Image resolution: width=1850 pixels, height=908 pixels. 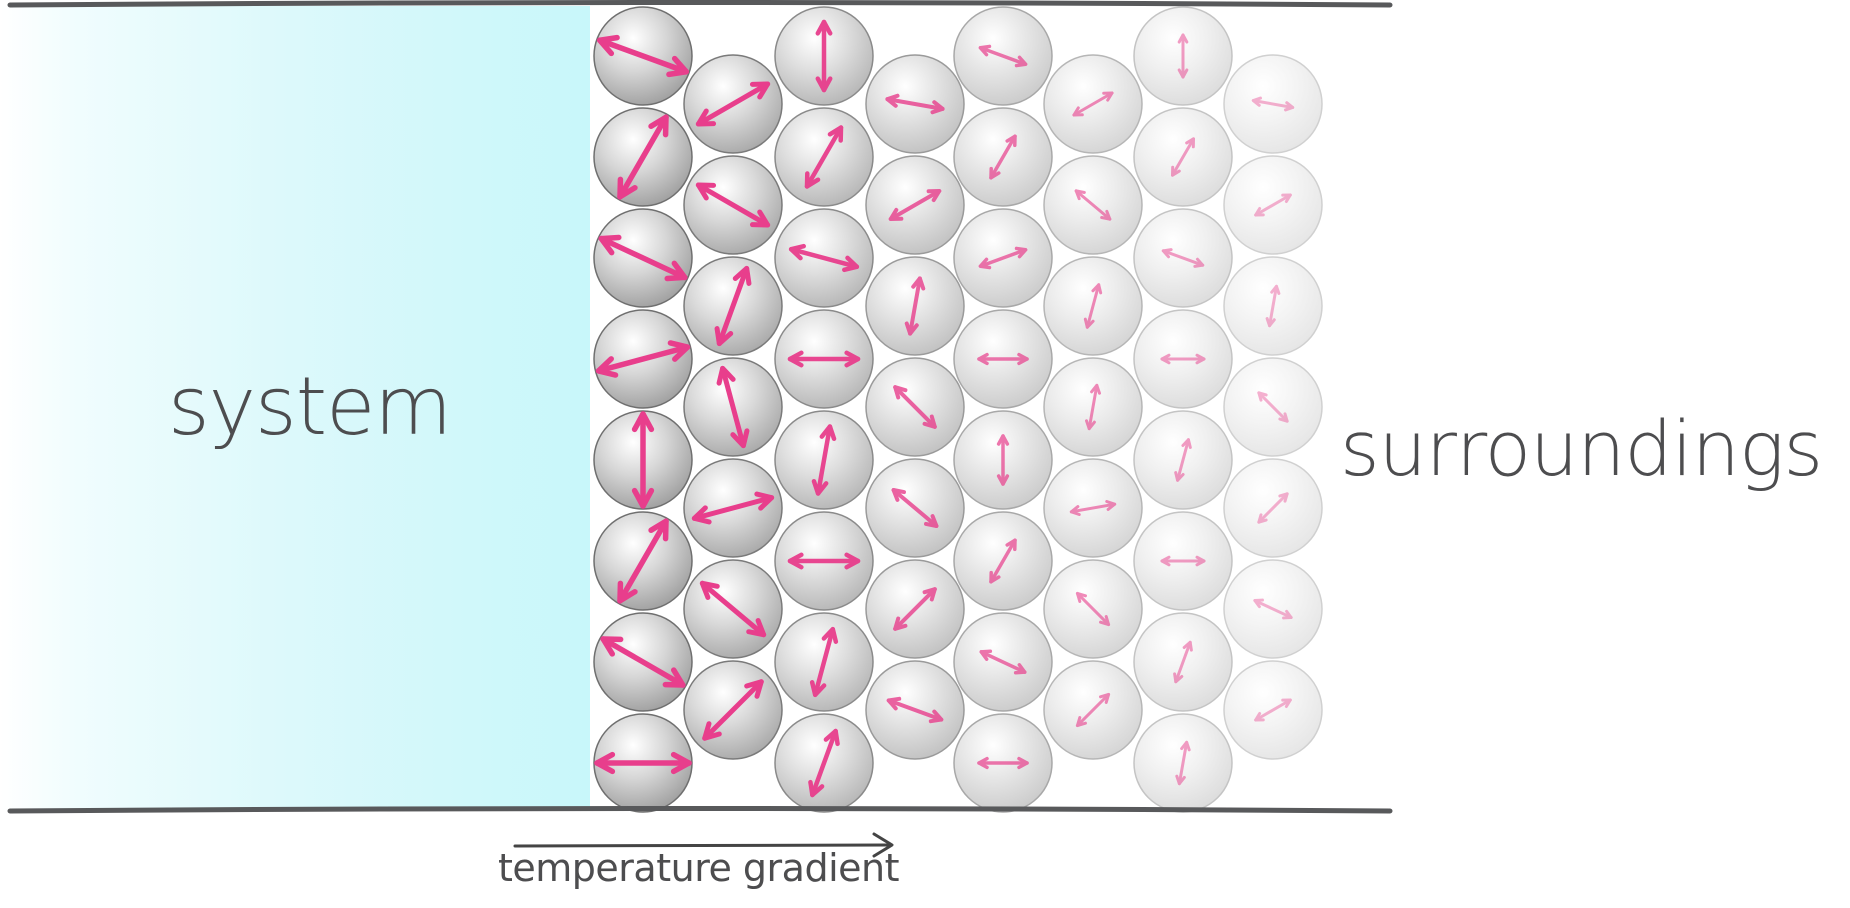 What do you see at coordinates (699, 868) in the screenshot?
I see `temperature-gradient-label: temperature gradient` at bounding box center [699, 868].